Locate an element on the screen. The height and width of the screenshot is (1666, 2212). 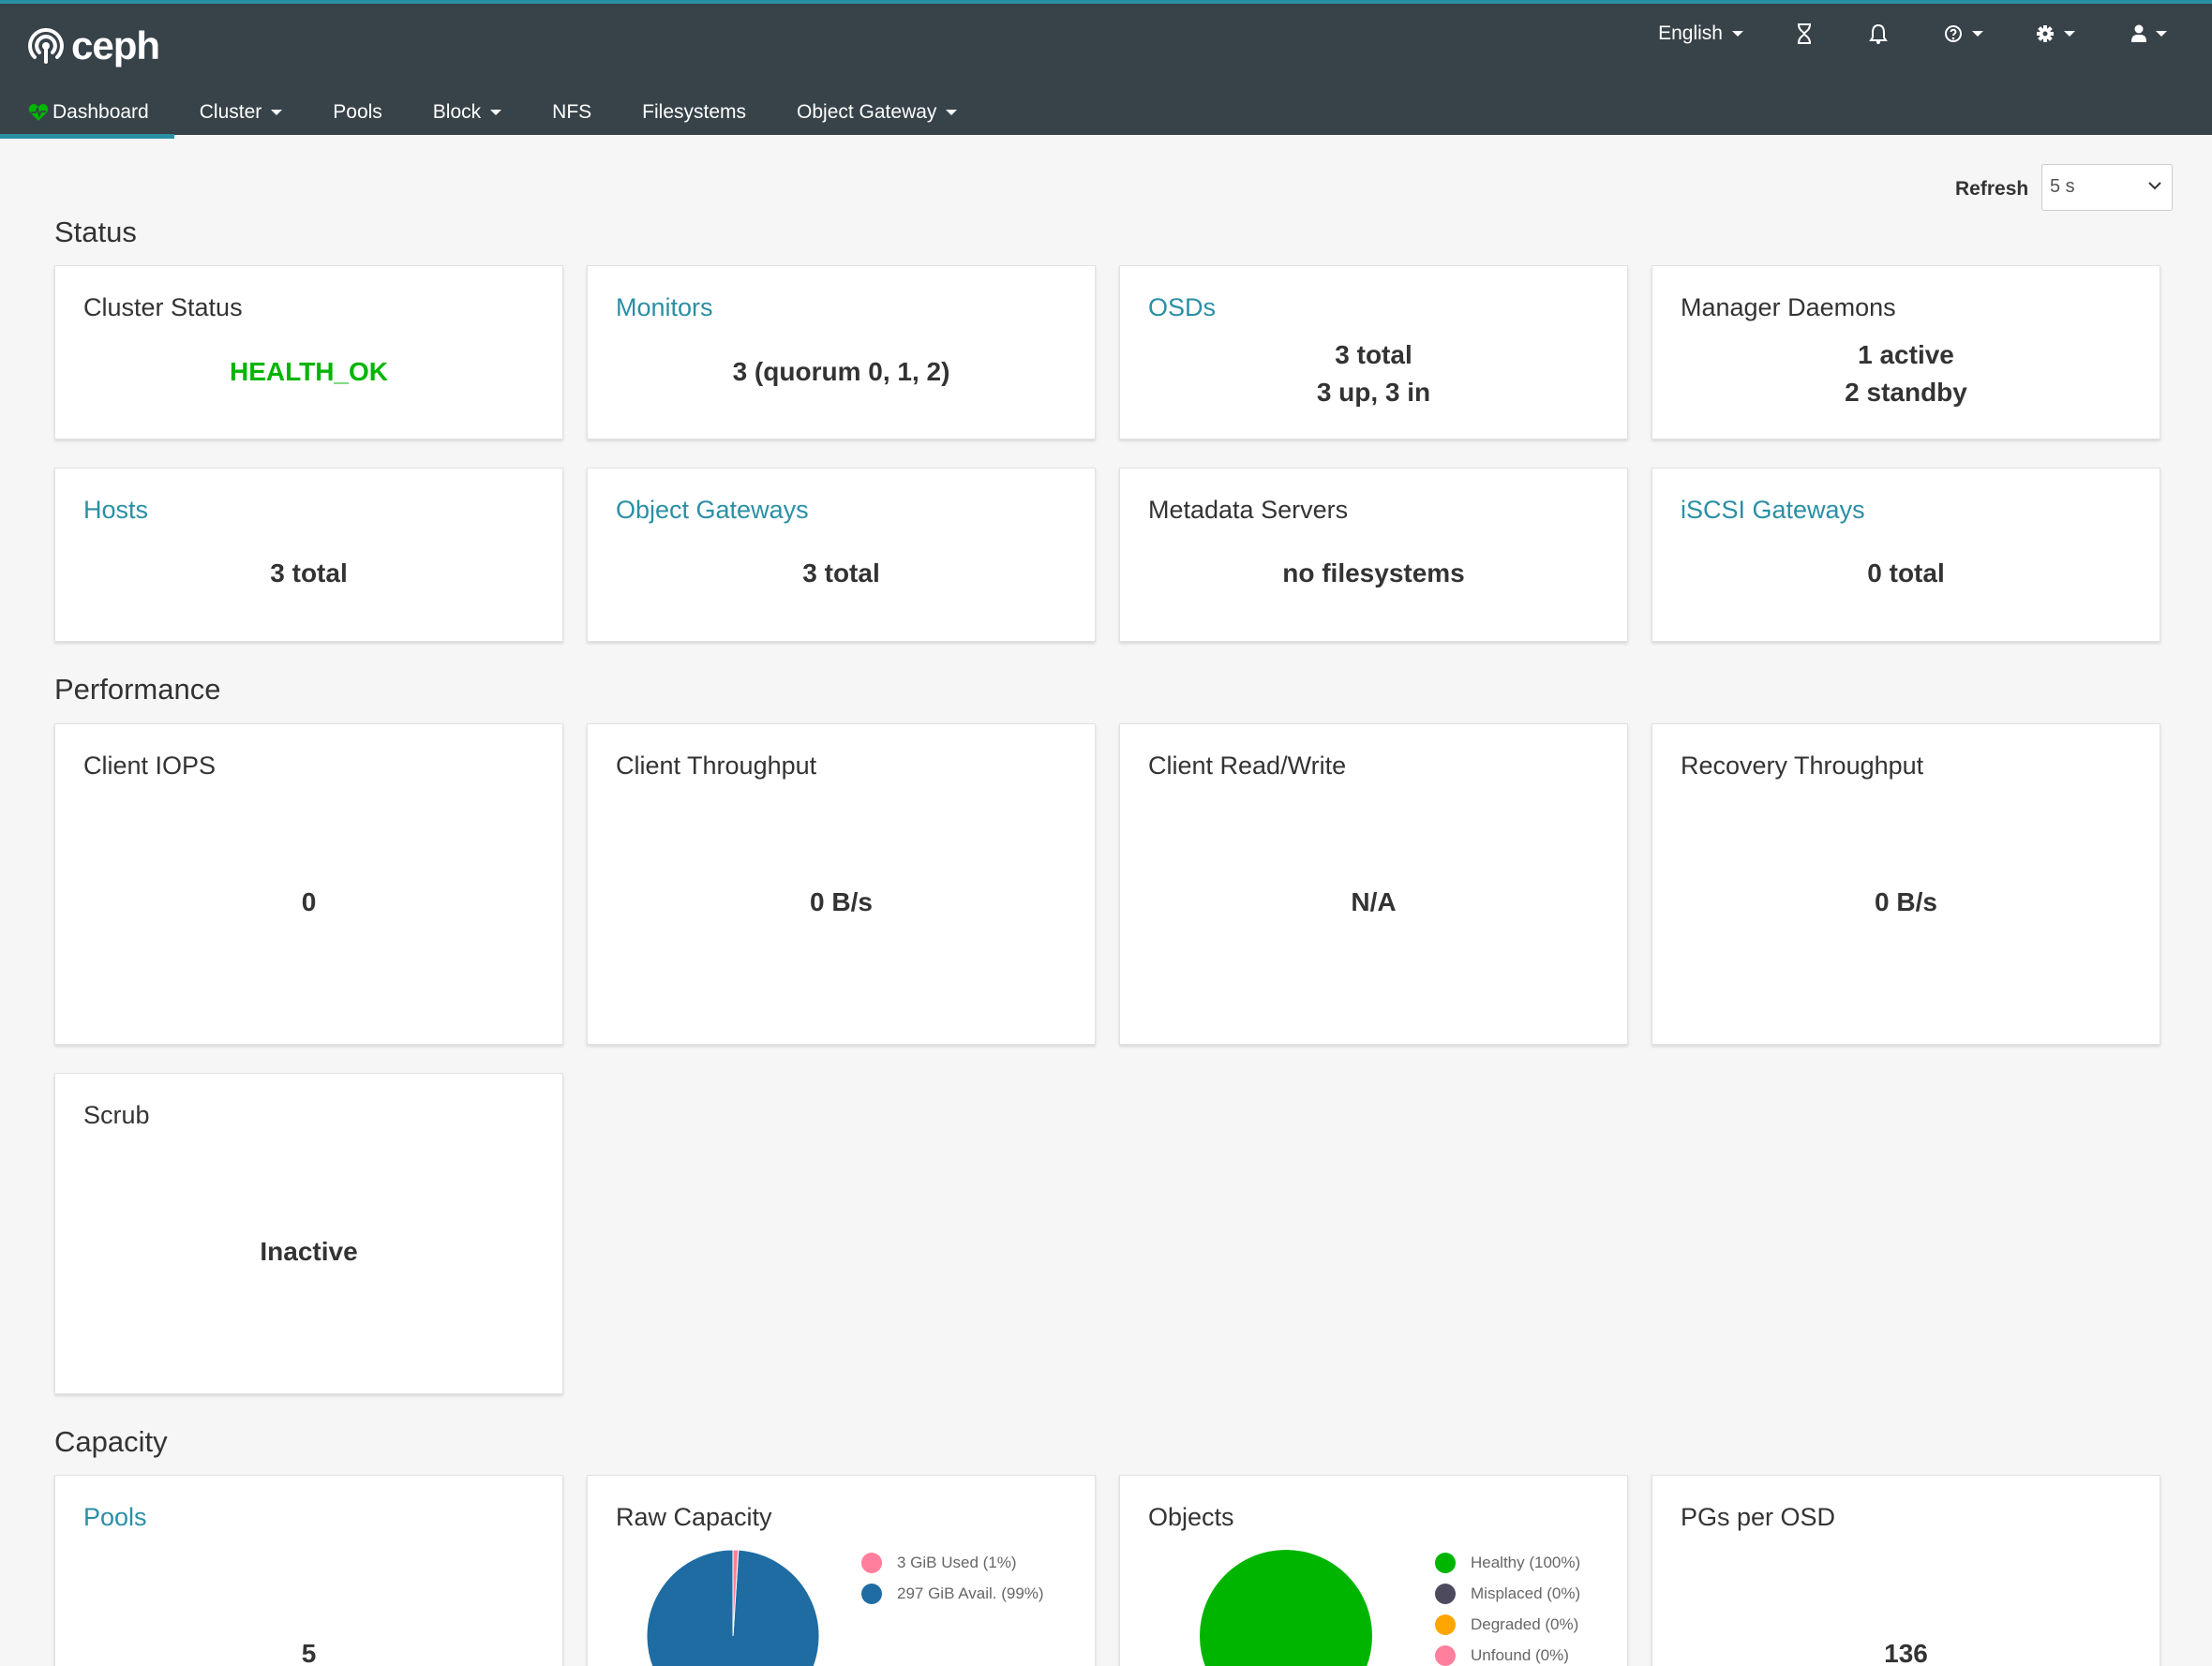
nav-dashboard: Dashboard is located at coordinates (87, 112).